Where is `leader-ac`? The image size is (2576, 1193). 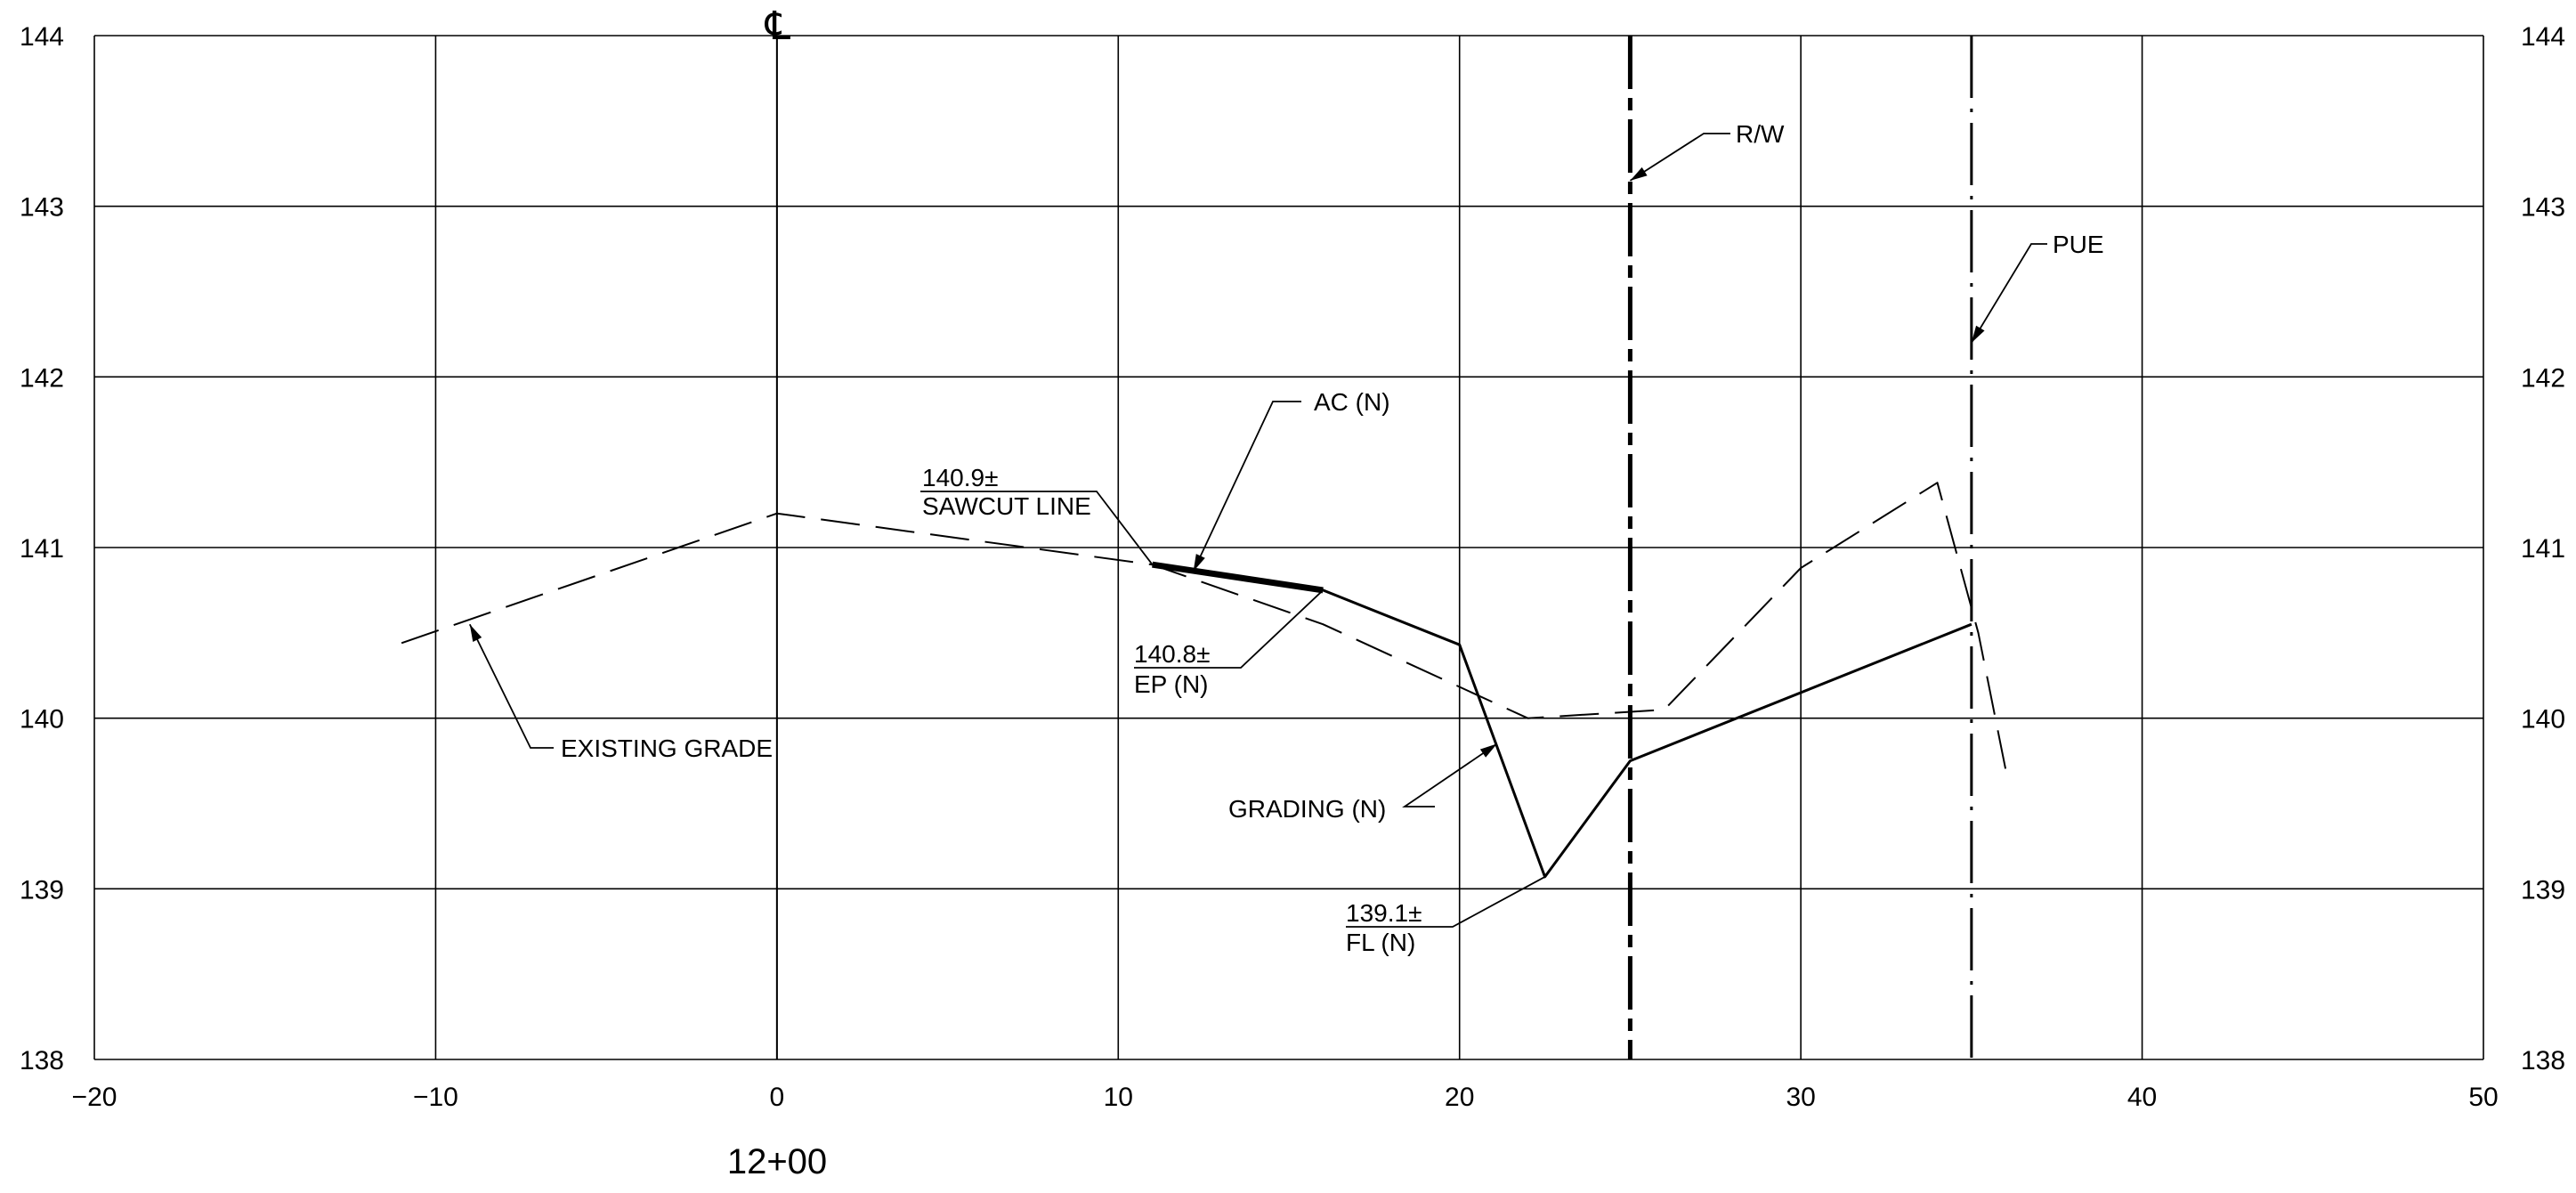 leader-ac is located at coordinates (1246, 486).